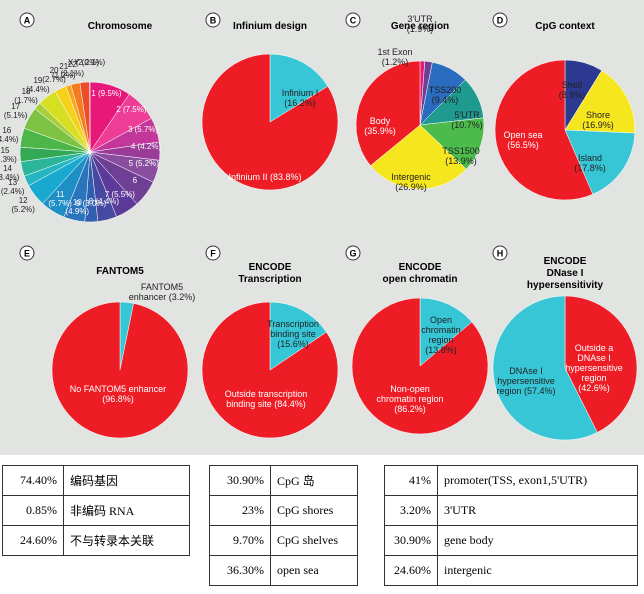  Describe the element at coordinates (590, 168) in the screenshot. I see `slice-value-label: (17.8%)` at that location.